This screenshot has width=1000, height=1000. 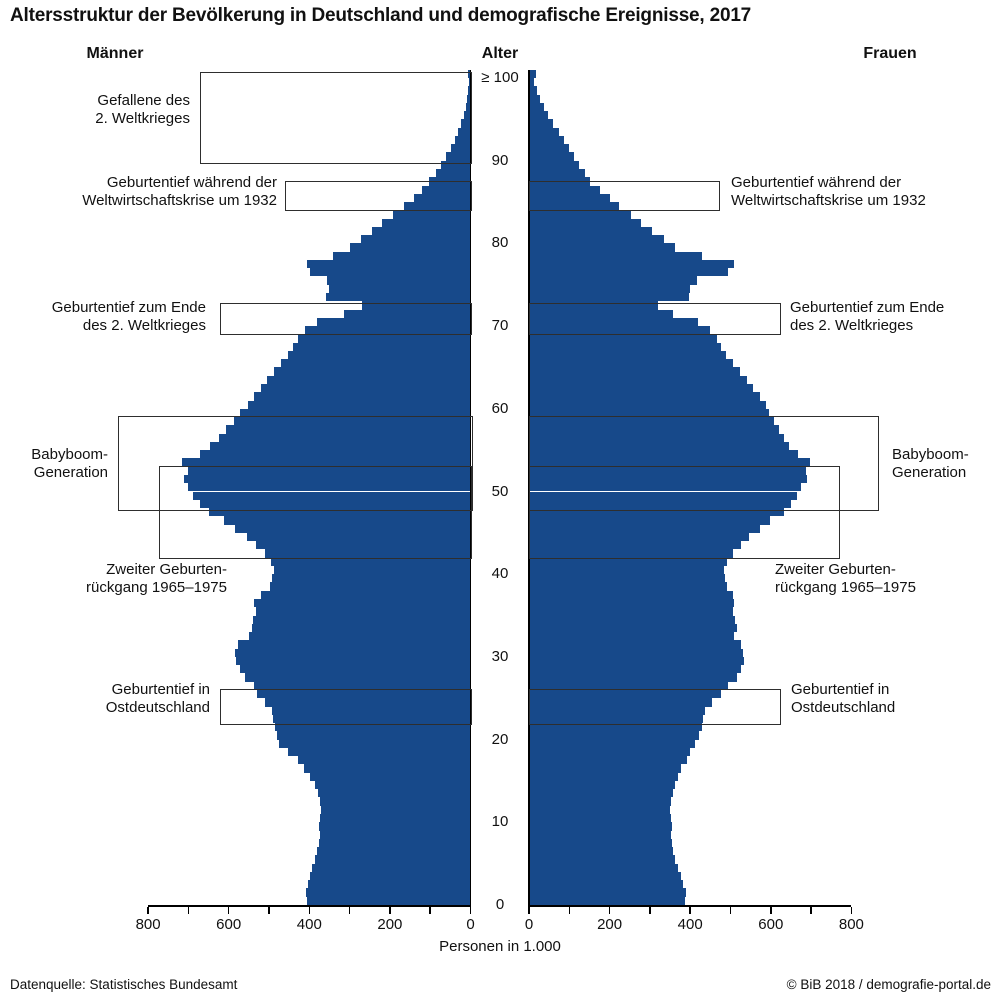 I want to click on x-axis-ticklabel-women-200: 200, so click(x=610, y=924).